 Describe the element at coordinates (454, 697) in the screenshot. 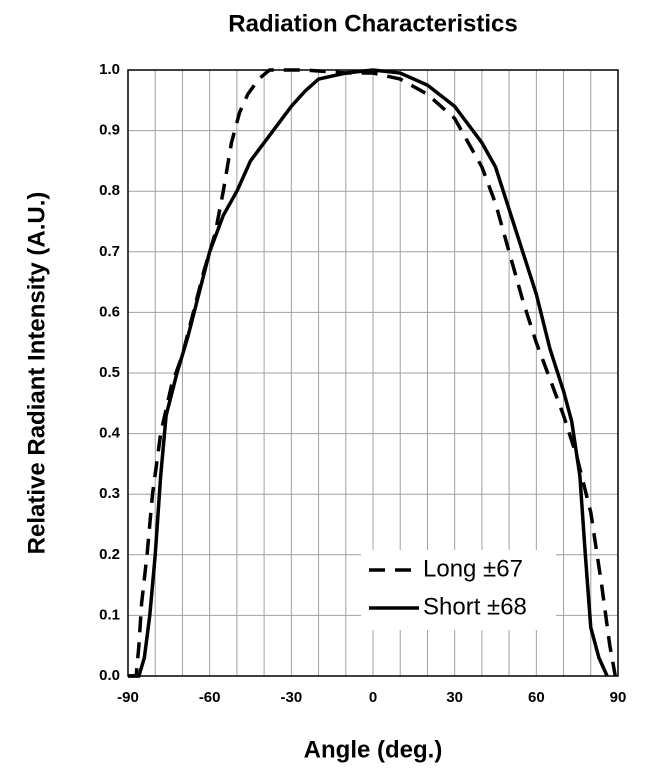

I see `x-tick-label: 30` at that location.